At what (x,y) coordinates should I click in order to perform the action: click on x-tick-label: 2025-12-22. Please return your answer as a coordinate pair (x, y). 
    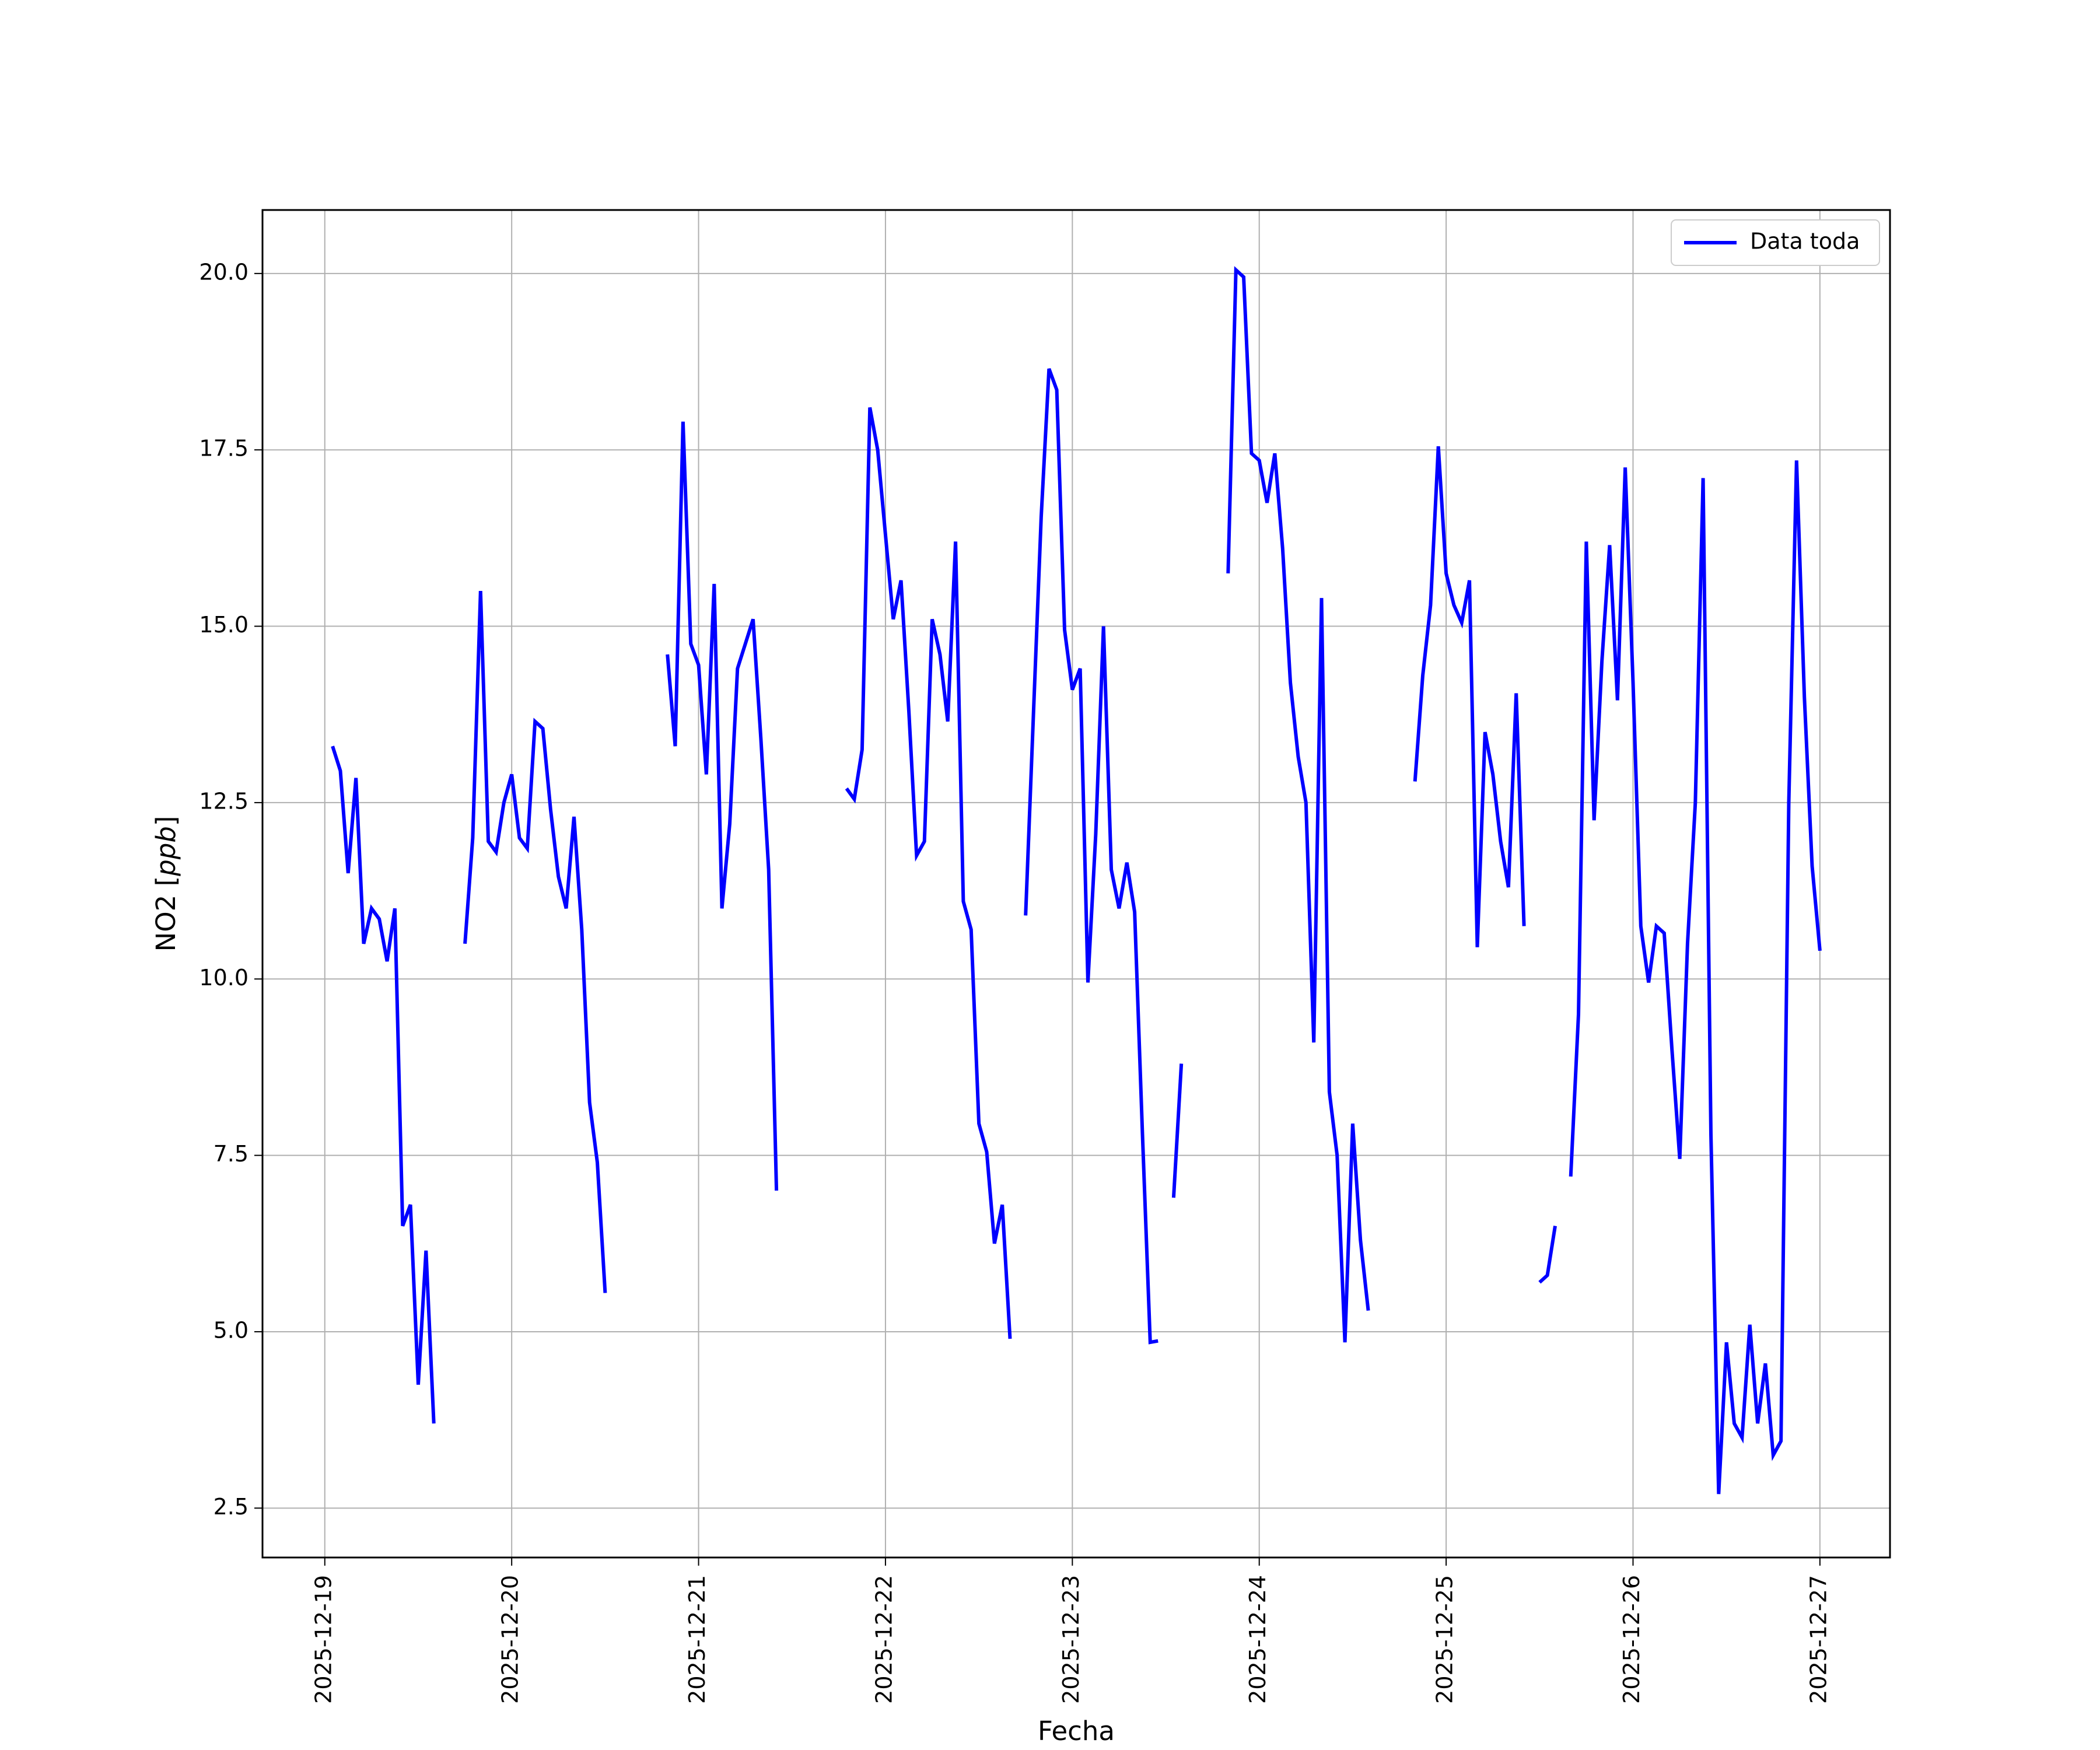
    Looking at the image, I should click on (884, 1639).